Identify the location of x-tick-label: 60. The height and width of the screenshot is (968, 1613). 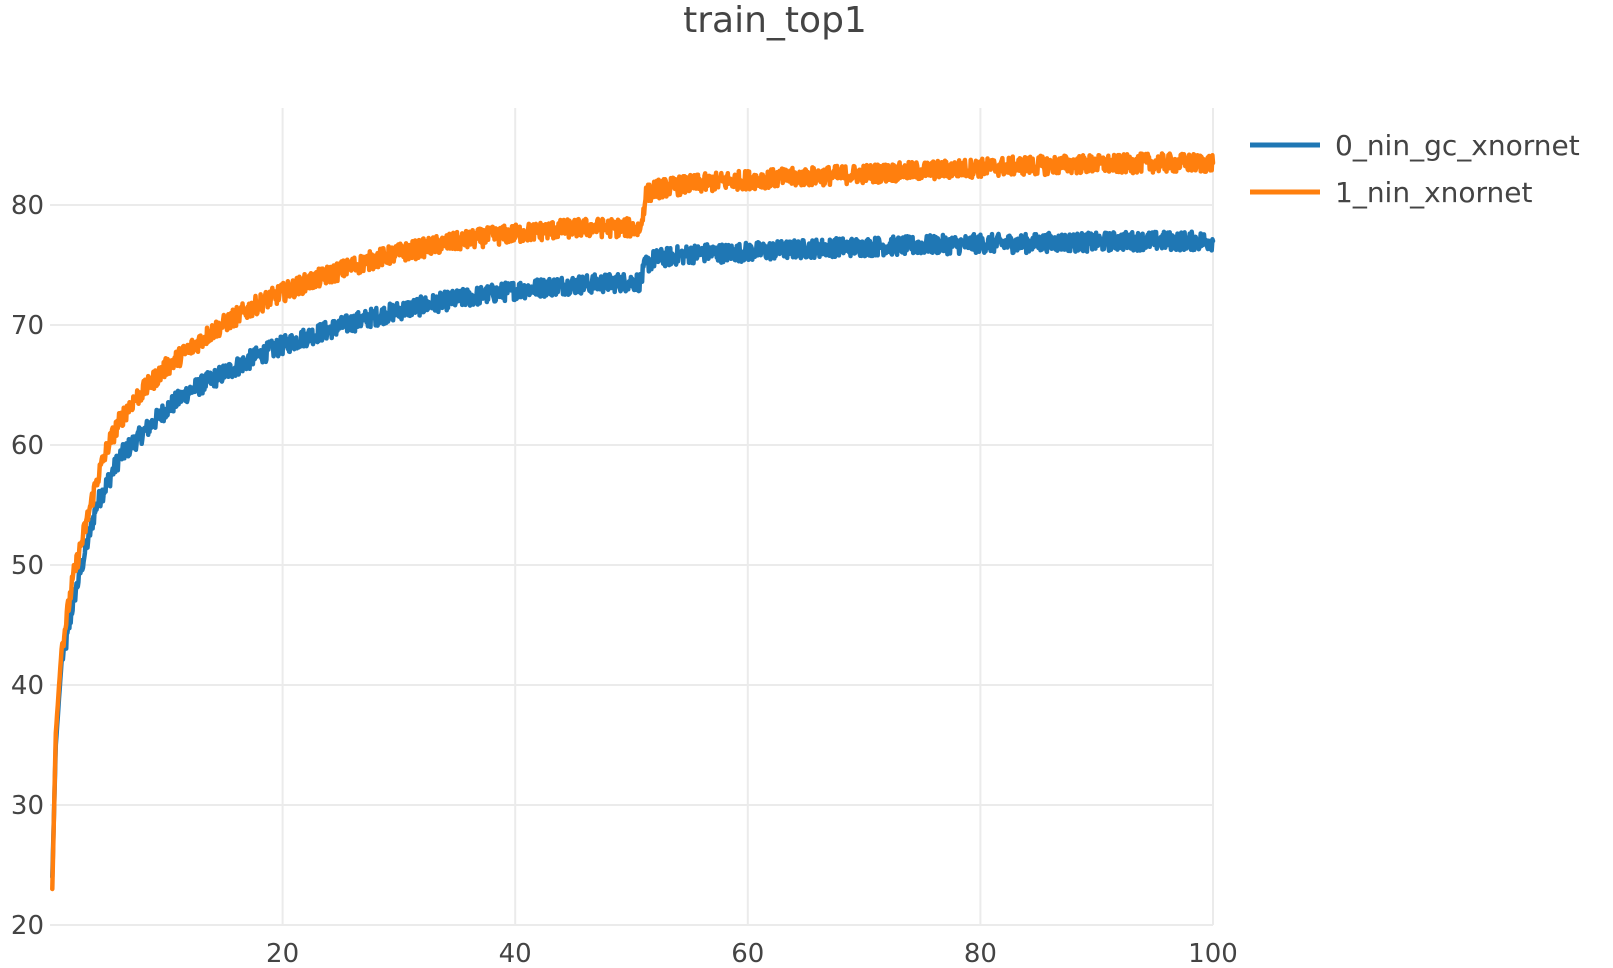
(747, 953).